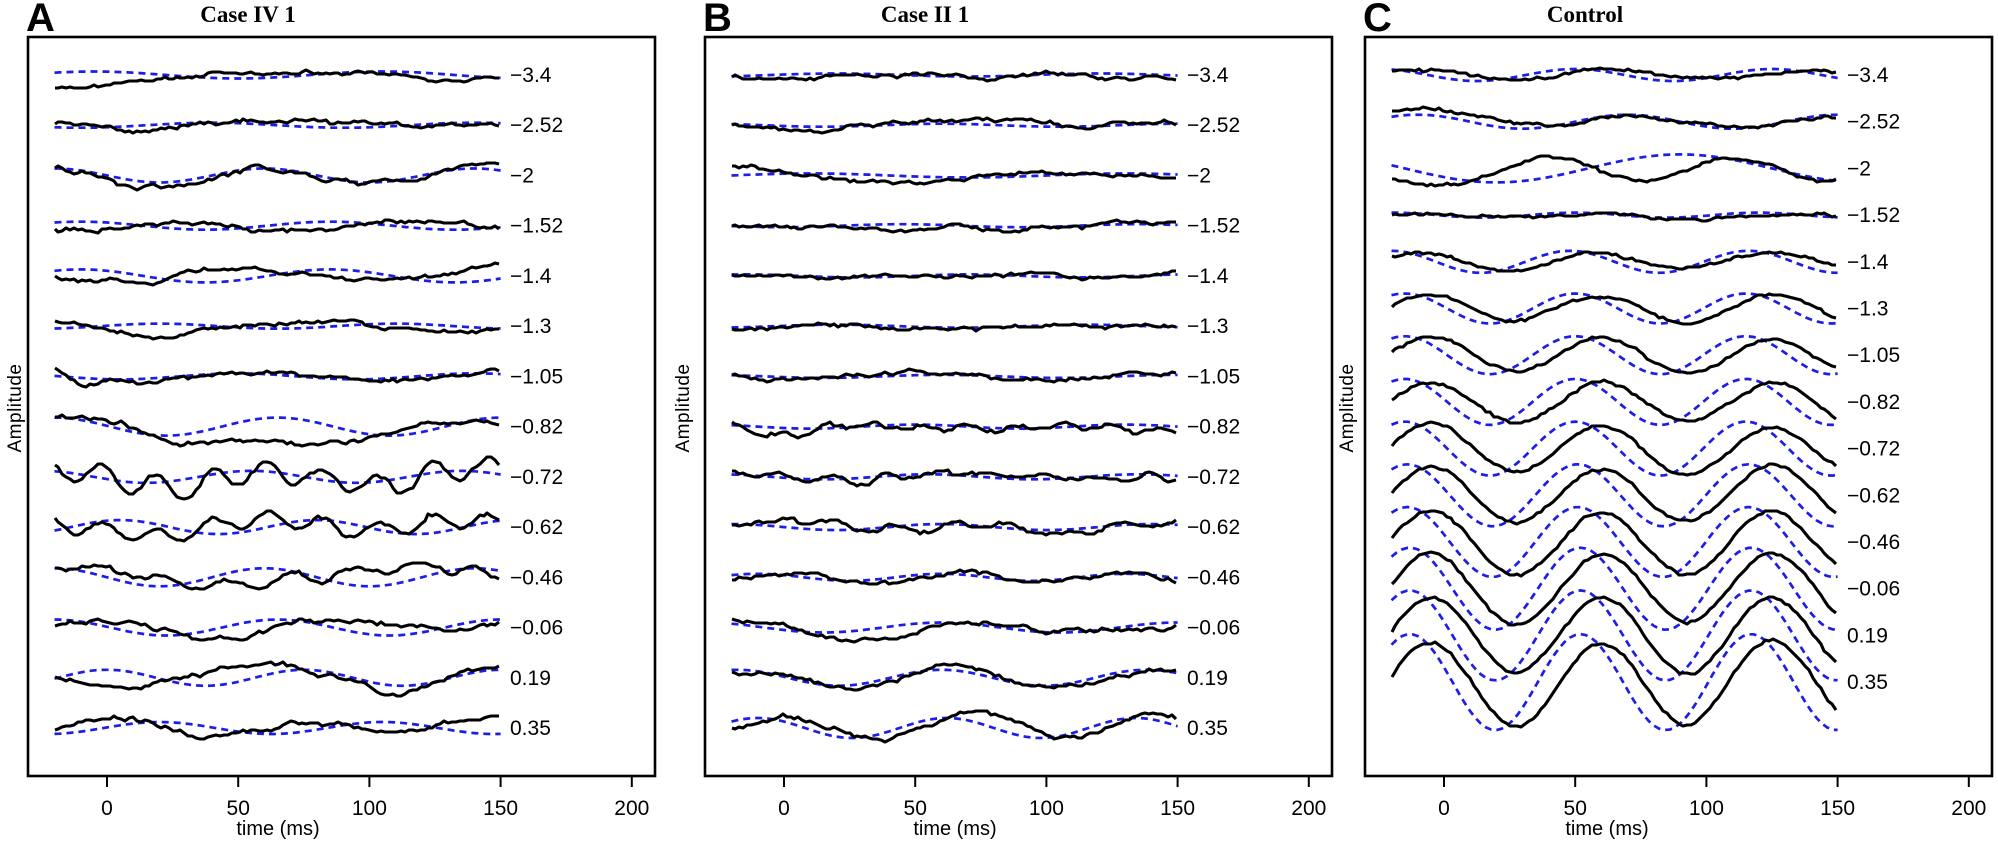 Image resolution: width=1998 pixels, height=849 pixels. I want to click on row-label: −2.52, so click(536, 125).